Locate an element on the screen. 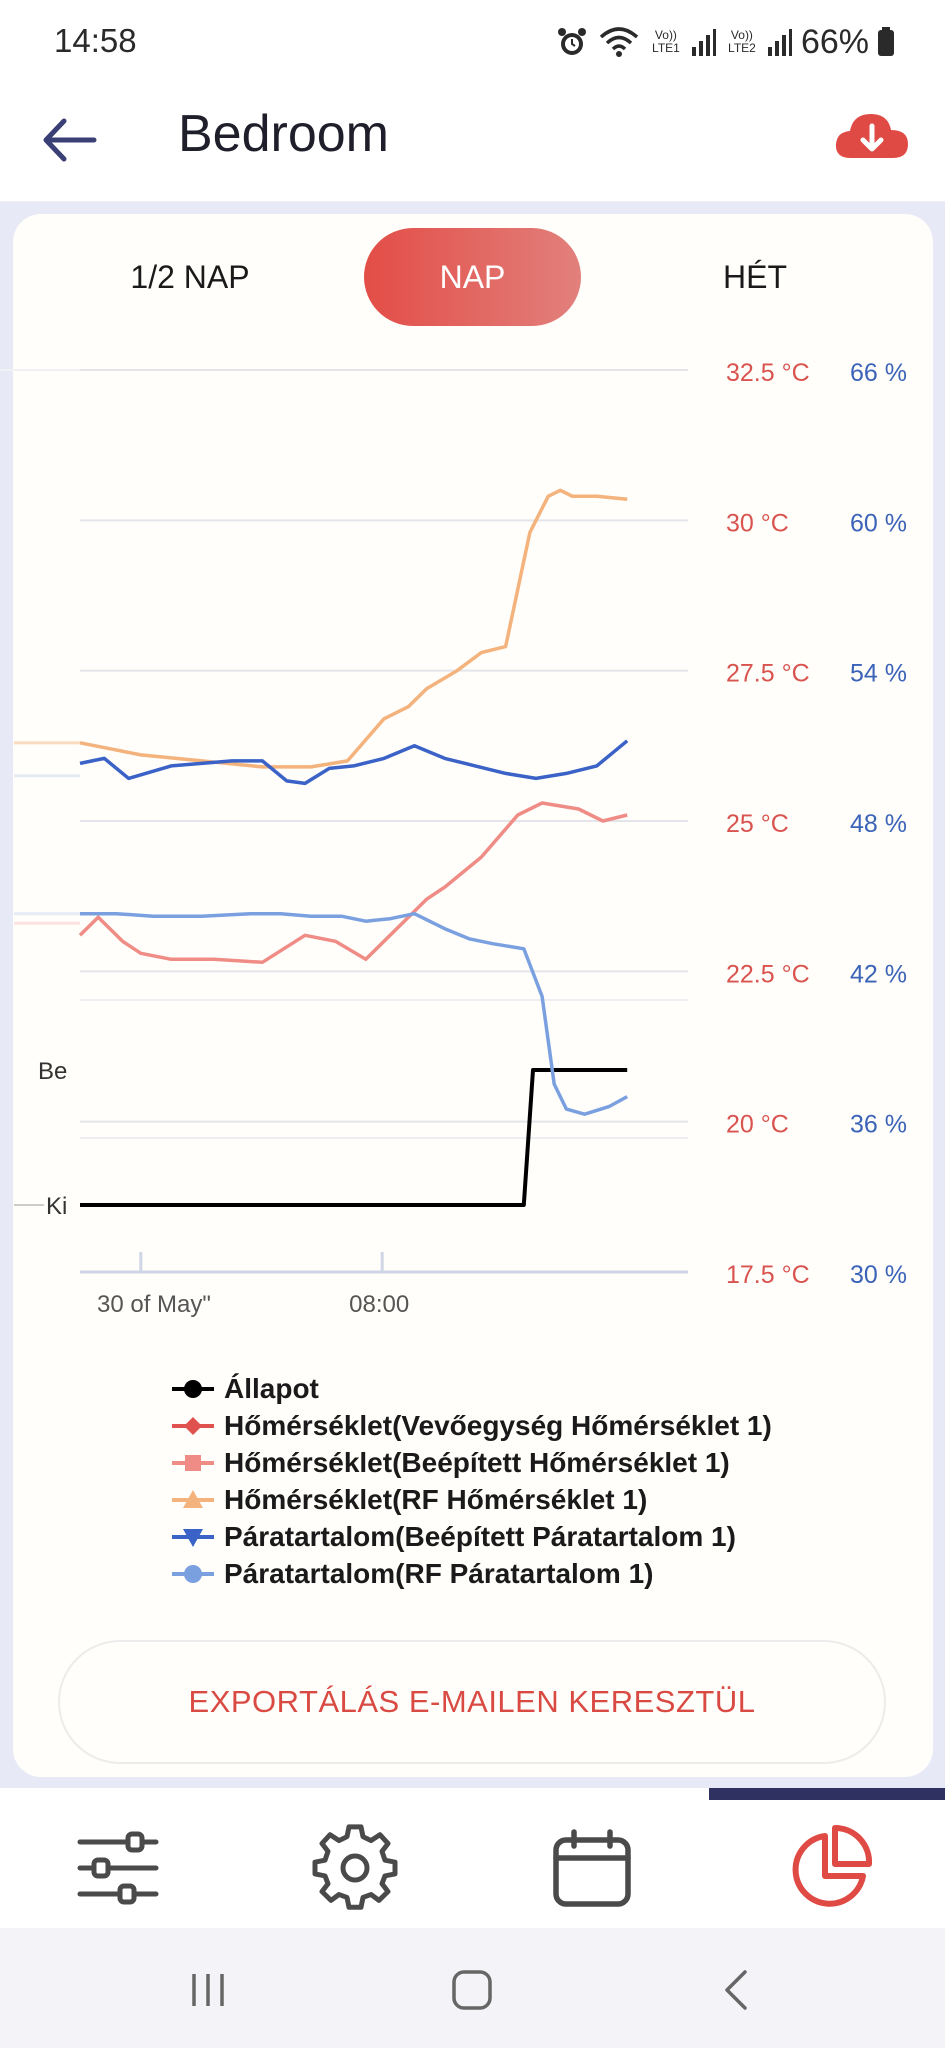  humidity-tick-label: 30 % is located at coordinates (878, 1275).